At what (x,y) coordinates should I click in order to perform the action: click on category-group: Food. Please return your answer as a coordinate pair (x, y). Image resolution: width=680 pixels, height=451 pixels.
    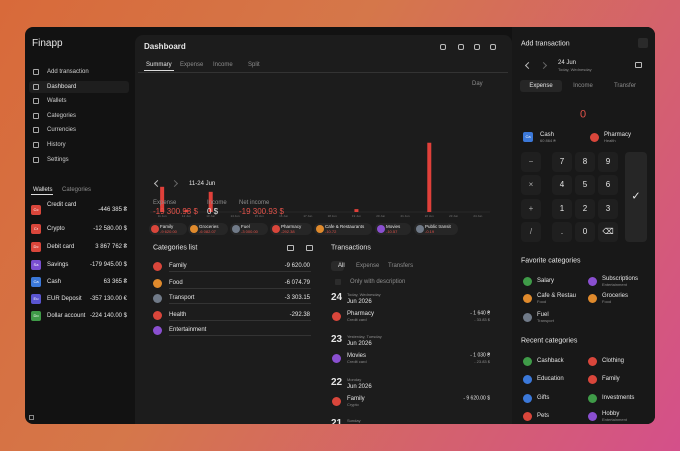
    Looking at the image, I should click on (542, 301).